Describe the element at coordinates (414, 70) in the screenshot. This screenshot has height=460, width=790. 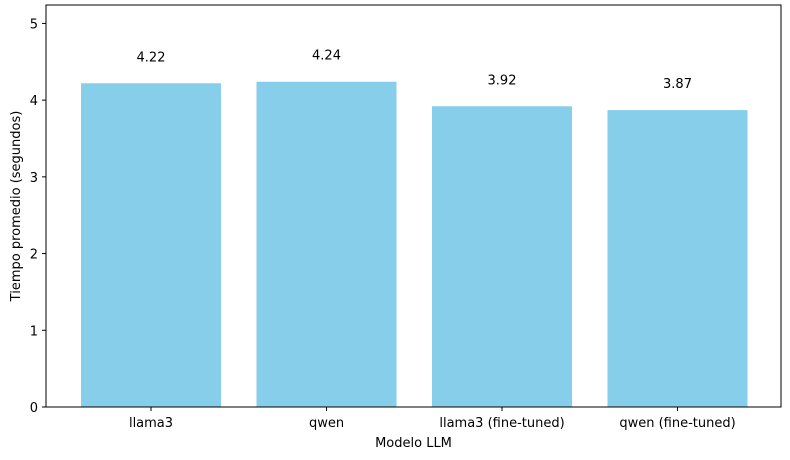
I see `data-labels-layer: 4.22 4.24 3.92 3.87` at that location.